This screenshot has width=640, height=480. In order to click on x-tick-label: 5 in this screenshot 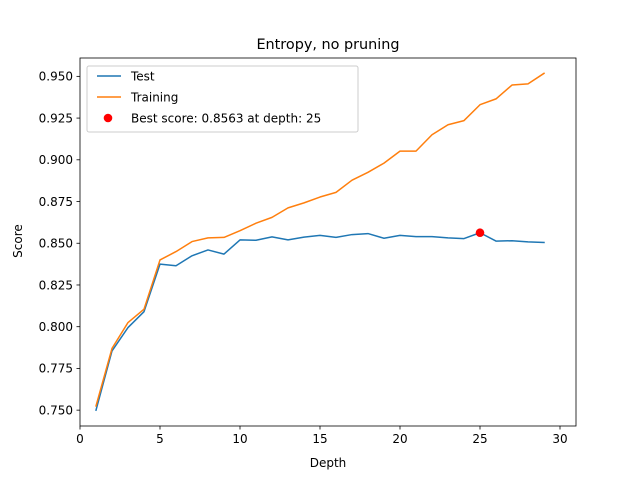, I will do `click(160, 439)`.